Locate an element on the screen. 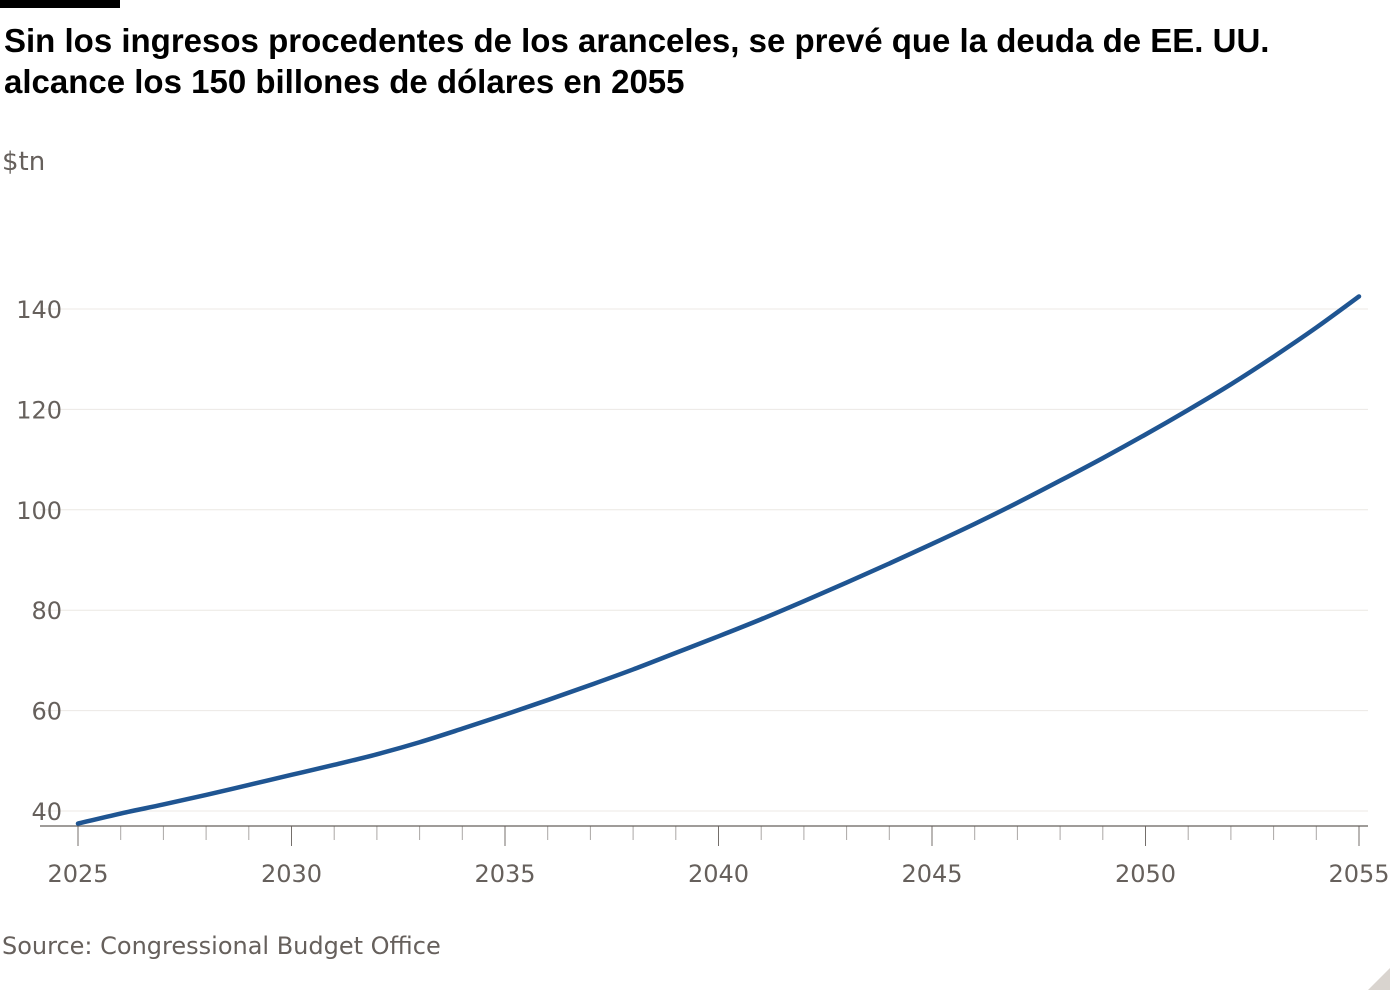 This screenshot has width=1400, height=1000. corner-fold-mark is located at coordinates (1379, 979).